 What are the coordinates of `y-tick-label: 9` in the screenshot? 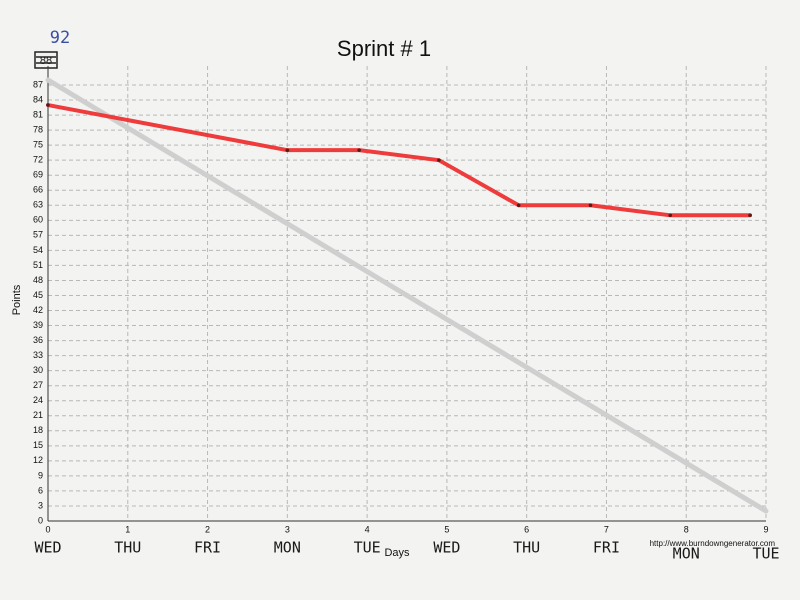 It's located at (40, 475).